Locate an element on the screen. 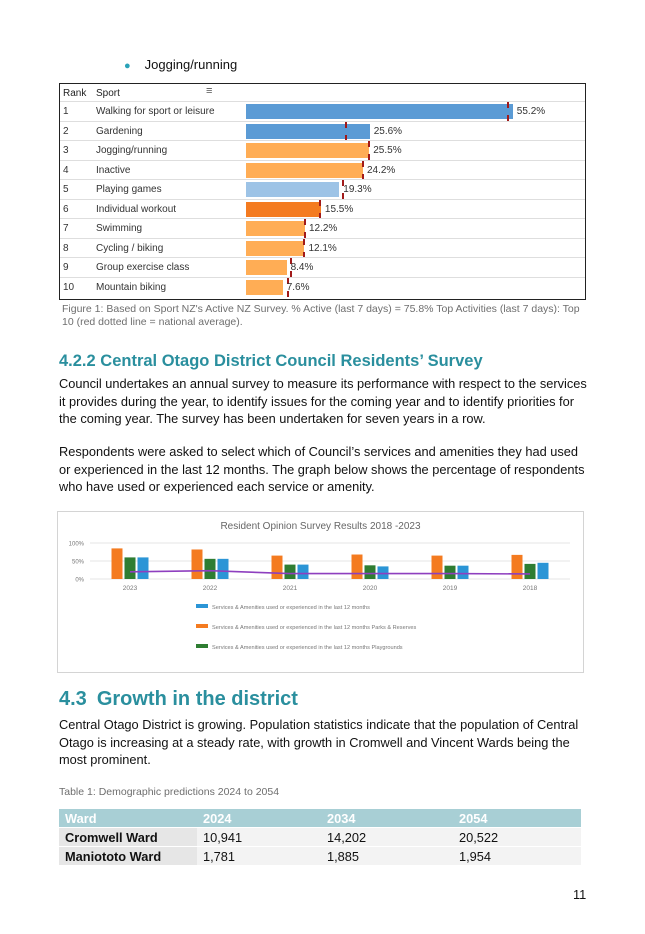 The image size is (645, 934). x-tick-label: 2023 is located at coordinates (130, 588).